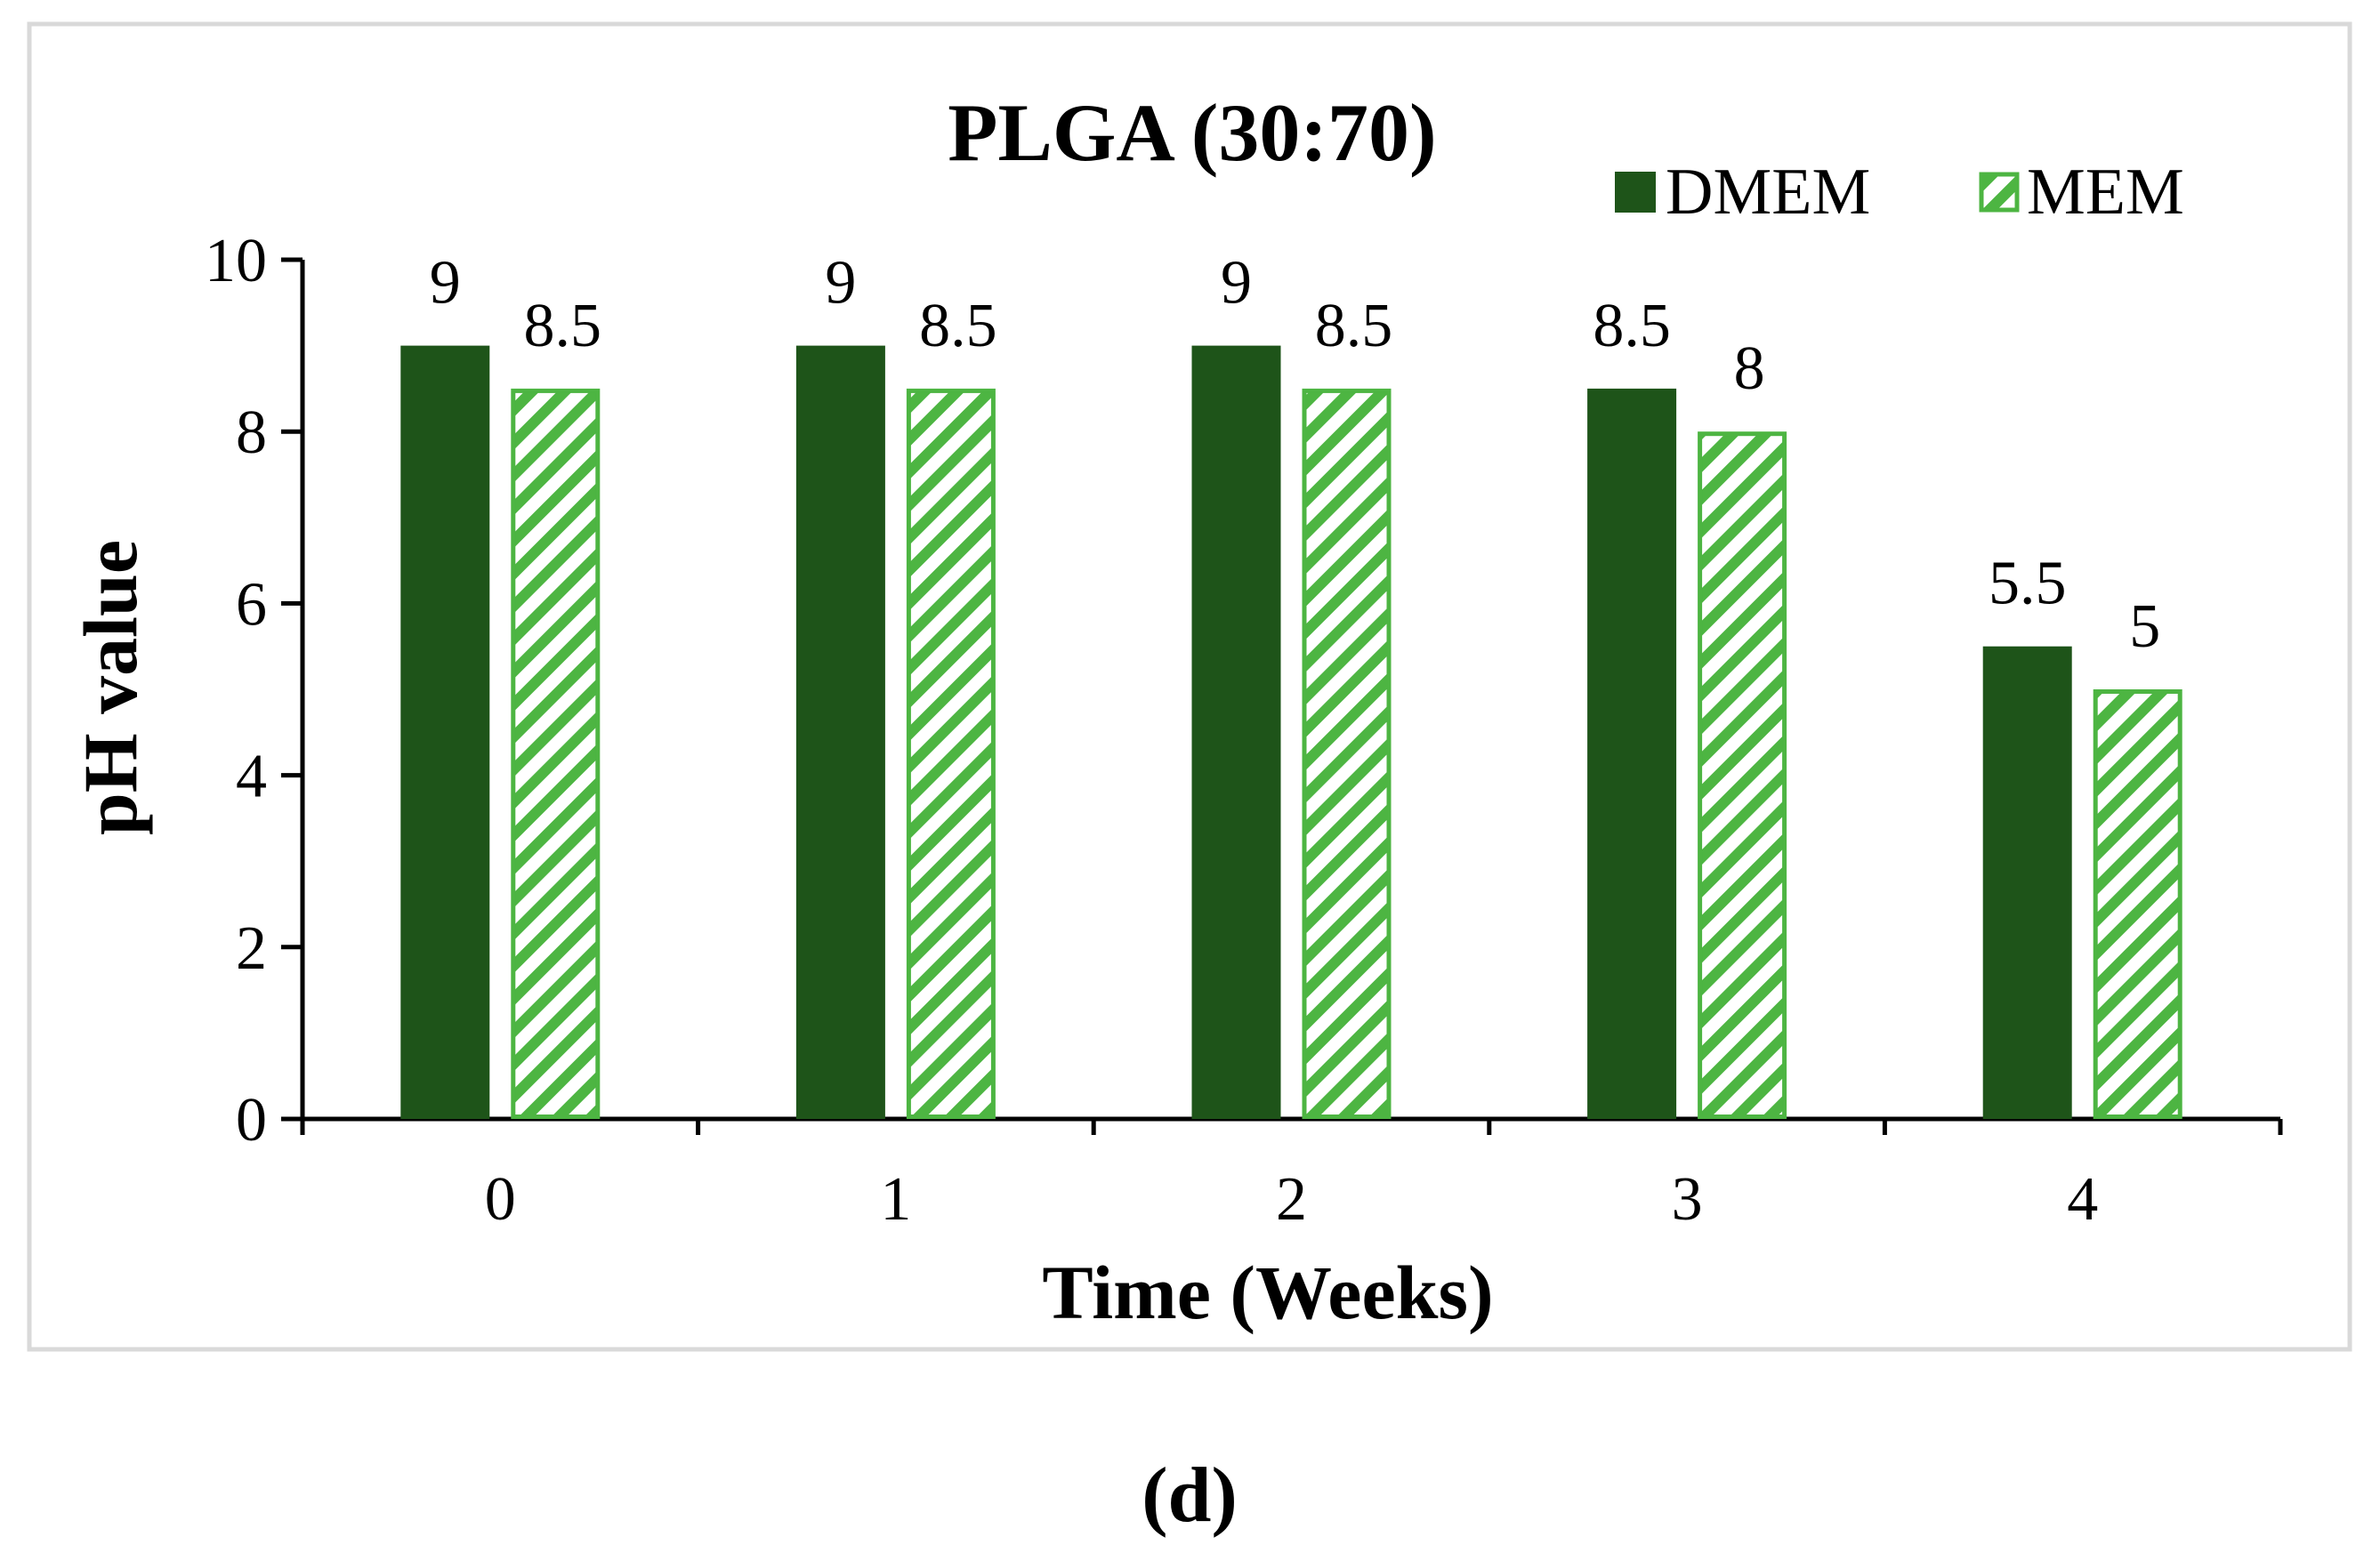 The image size is (2380, 1545). Describe the element at coordinates (110, 687) in the screenshot. I see `y-axis-label: pH value` at that location.